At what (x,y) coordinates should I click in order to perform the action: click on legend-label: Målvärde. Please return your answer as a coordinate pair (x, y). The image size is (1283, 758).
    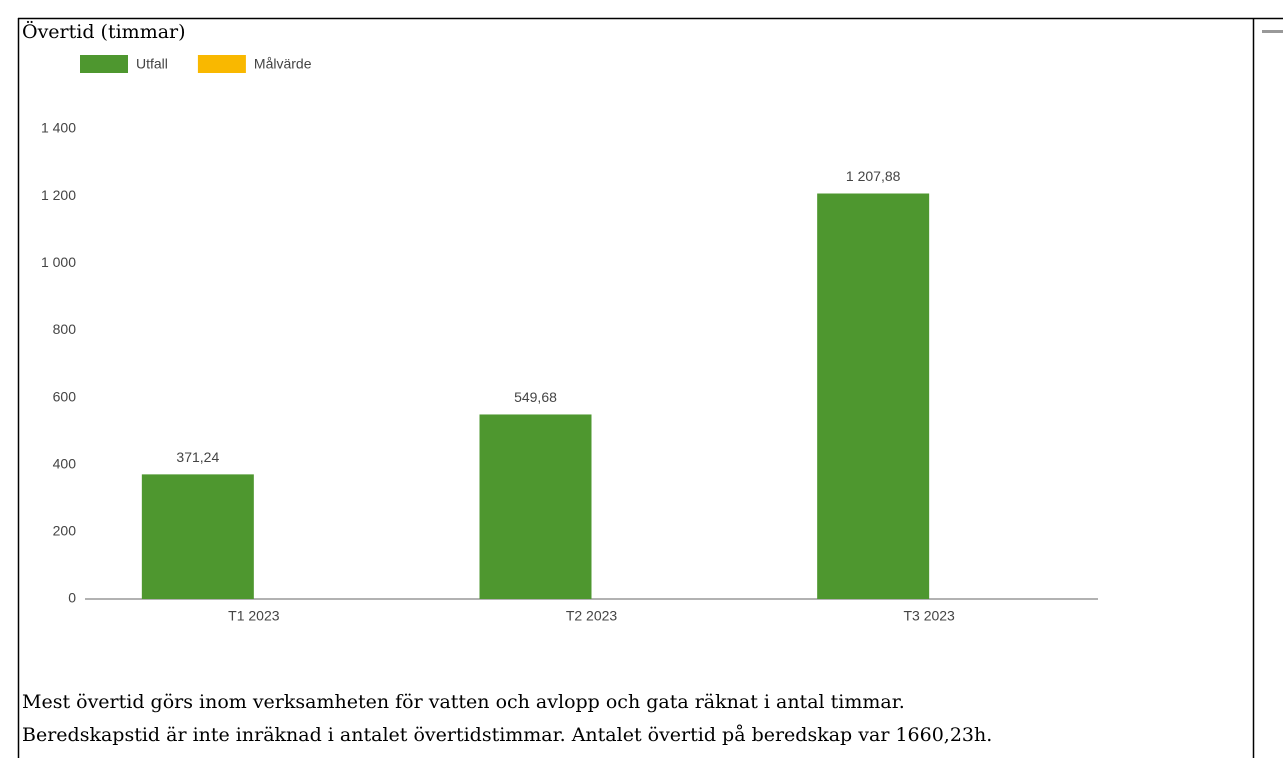
    Looking at the image, I should click on (283, 64).